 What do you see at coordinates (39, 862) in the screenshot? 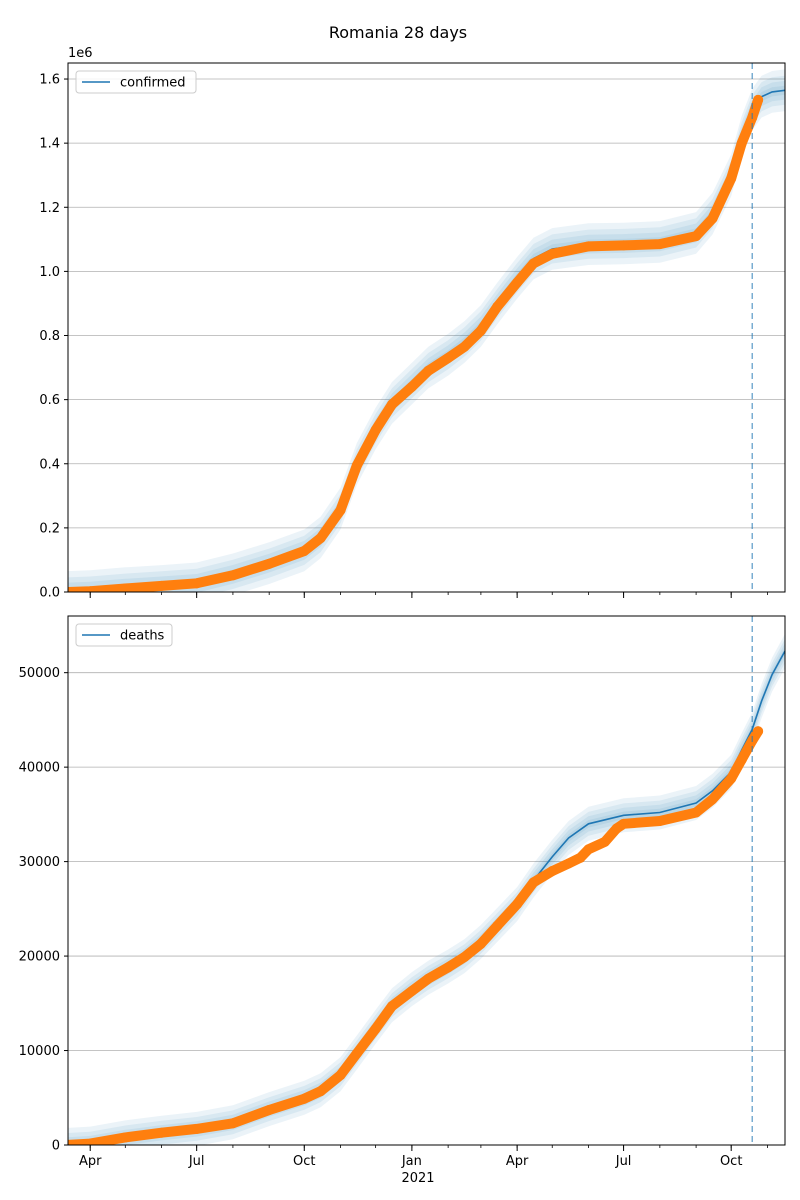
I see `y-tick-label: 30000` at bounding box center [39, 862].